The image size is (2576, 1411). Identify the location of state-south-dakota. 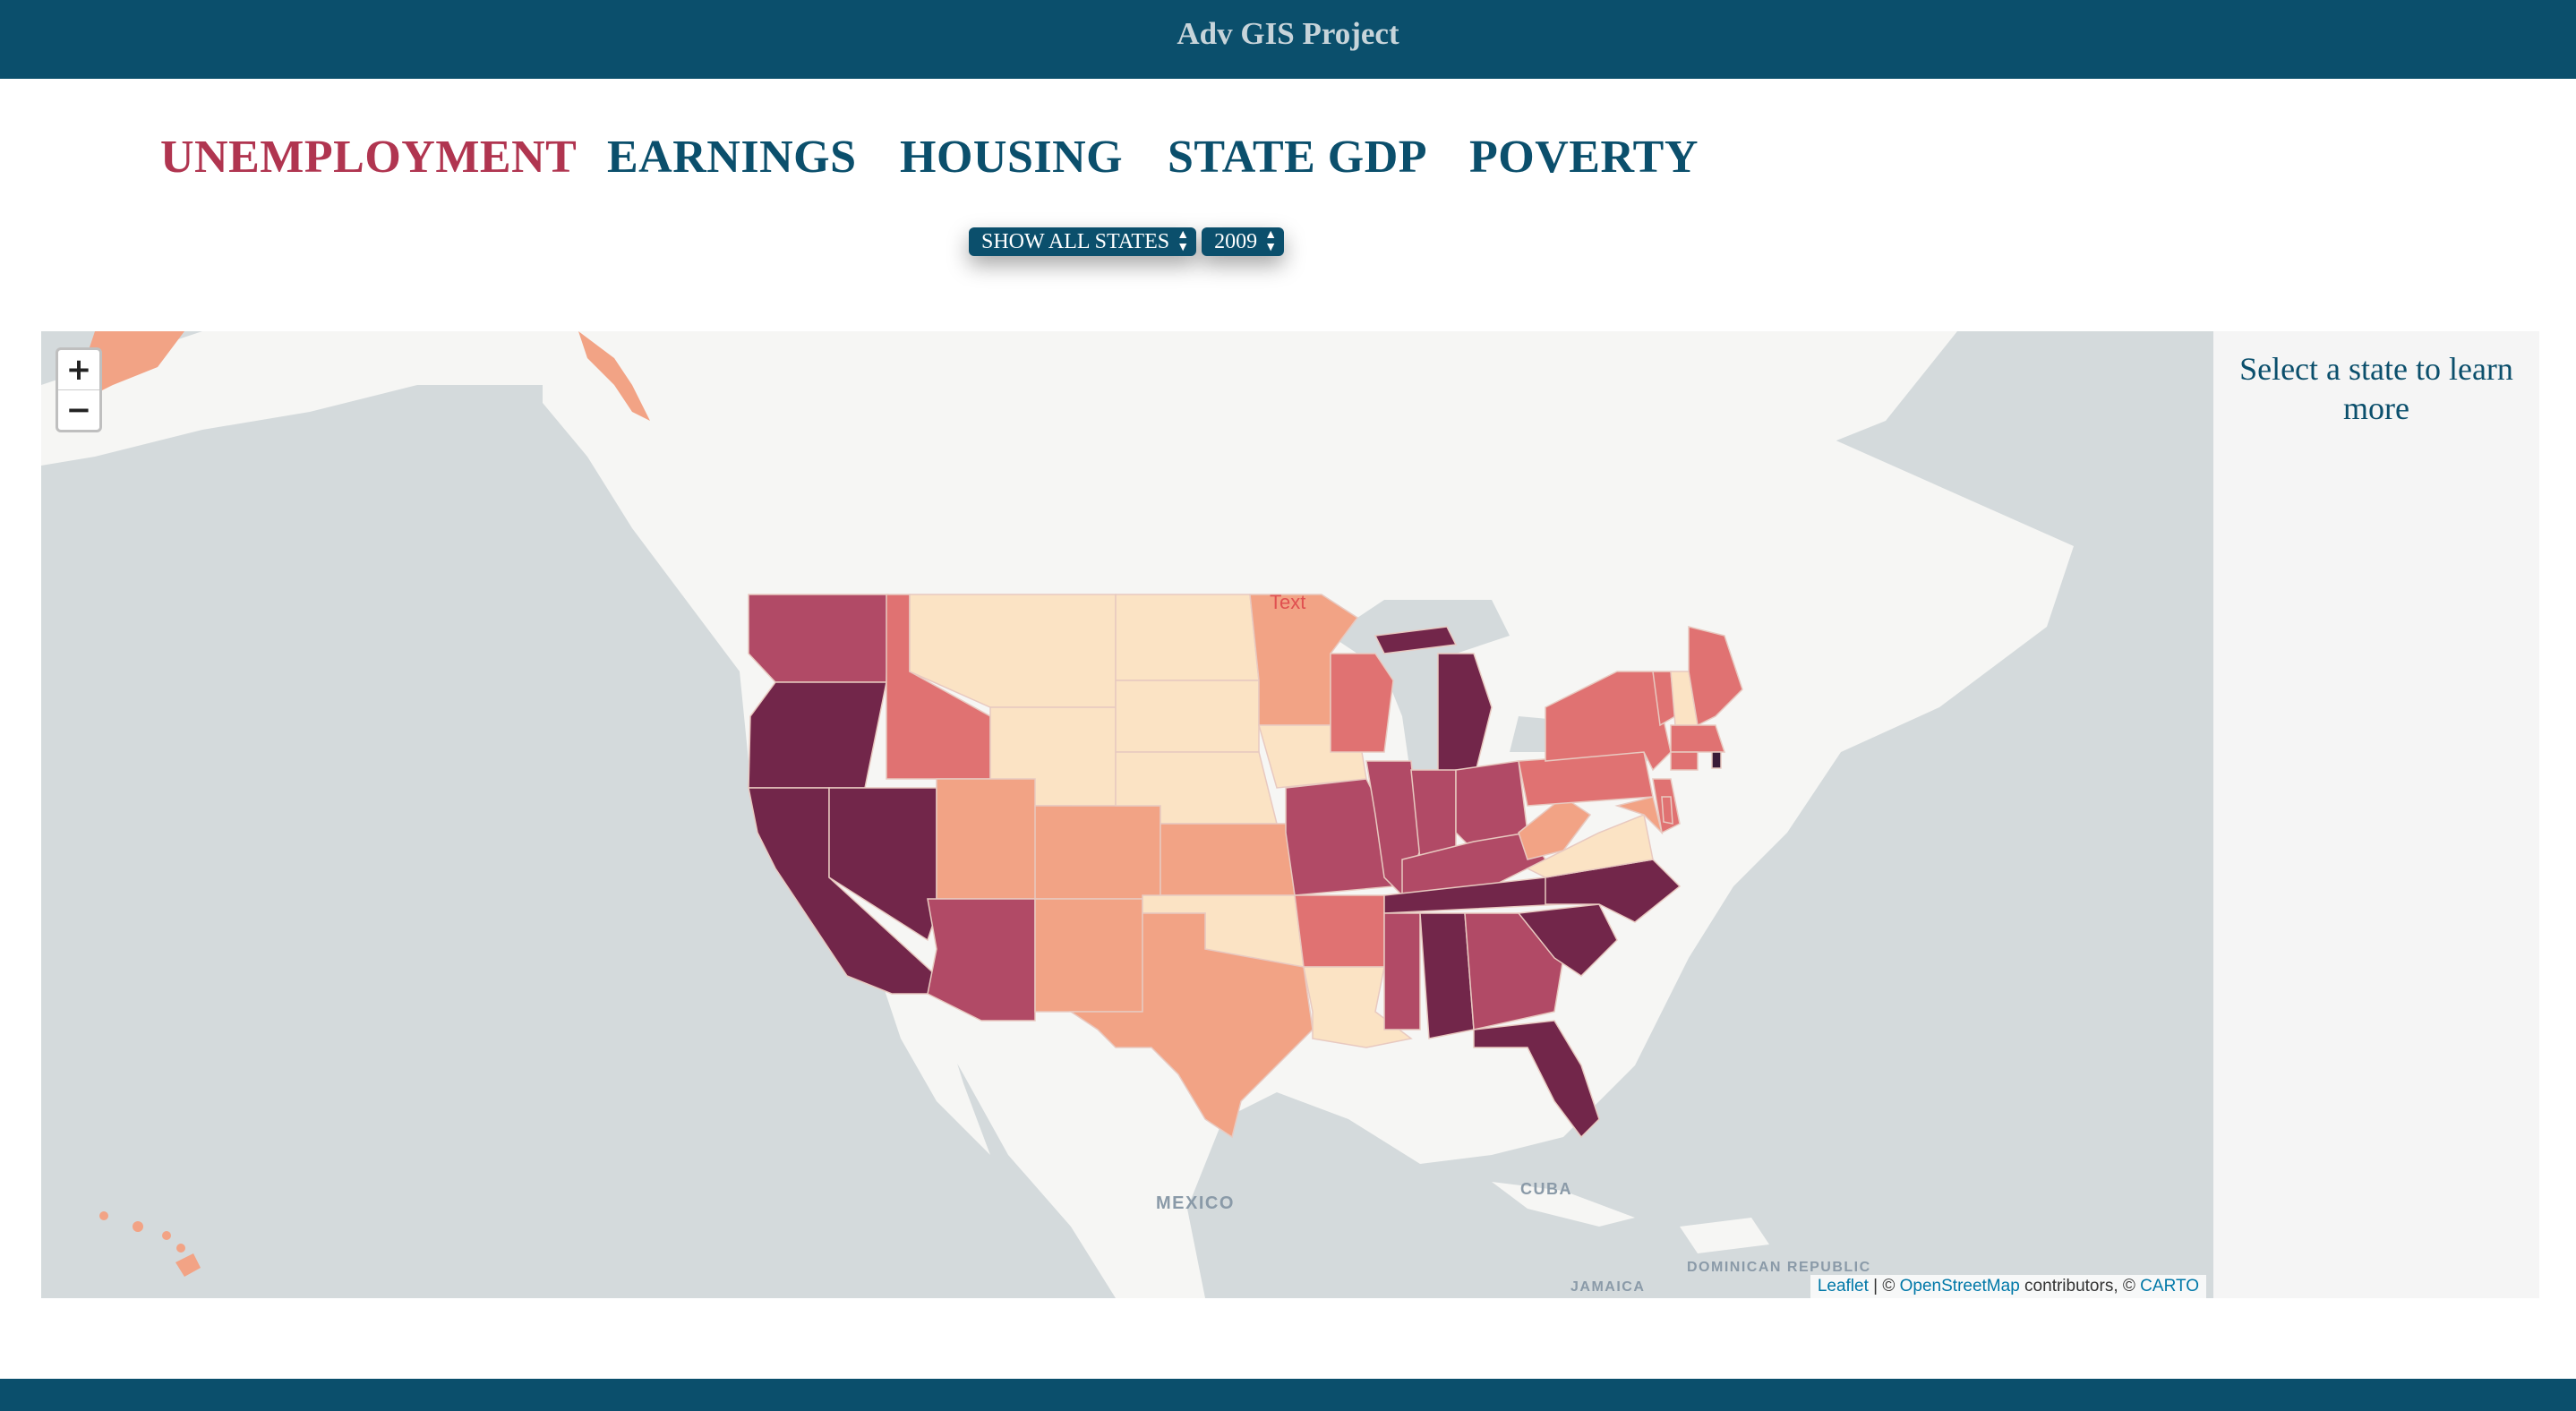
(1188, 716).